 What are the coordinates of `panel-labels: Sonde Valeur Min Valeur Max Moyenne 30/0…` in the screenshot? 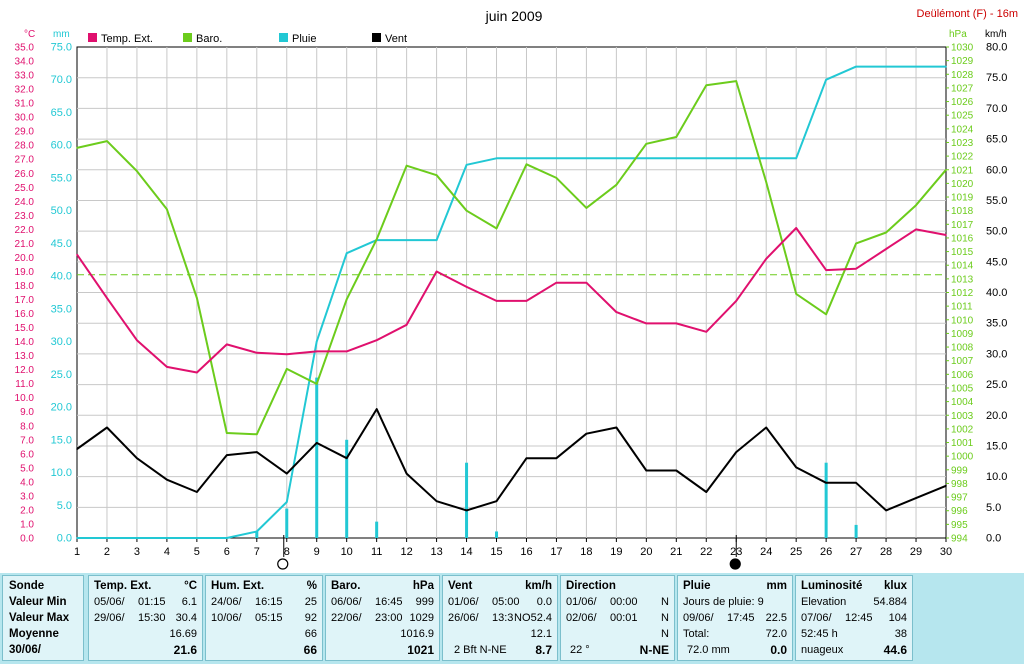 It's located at (43, 618).